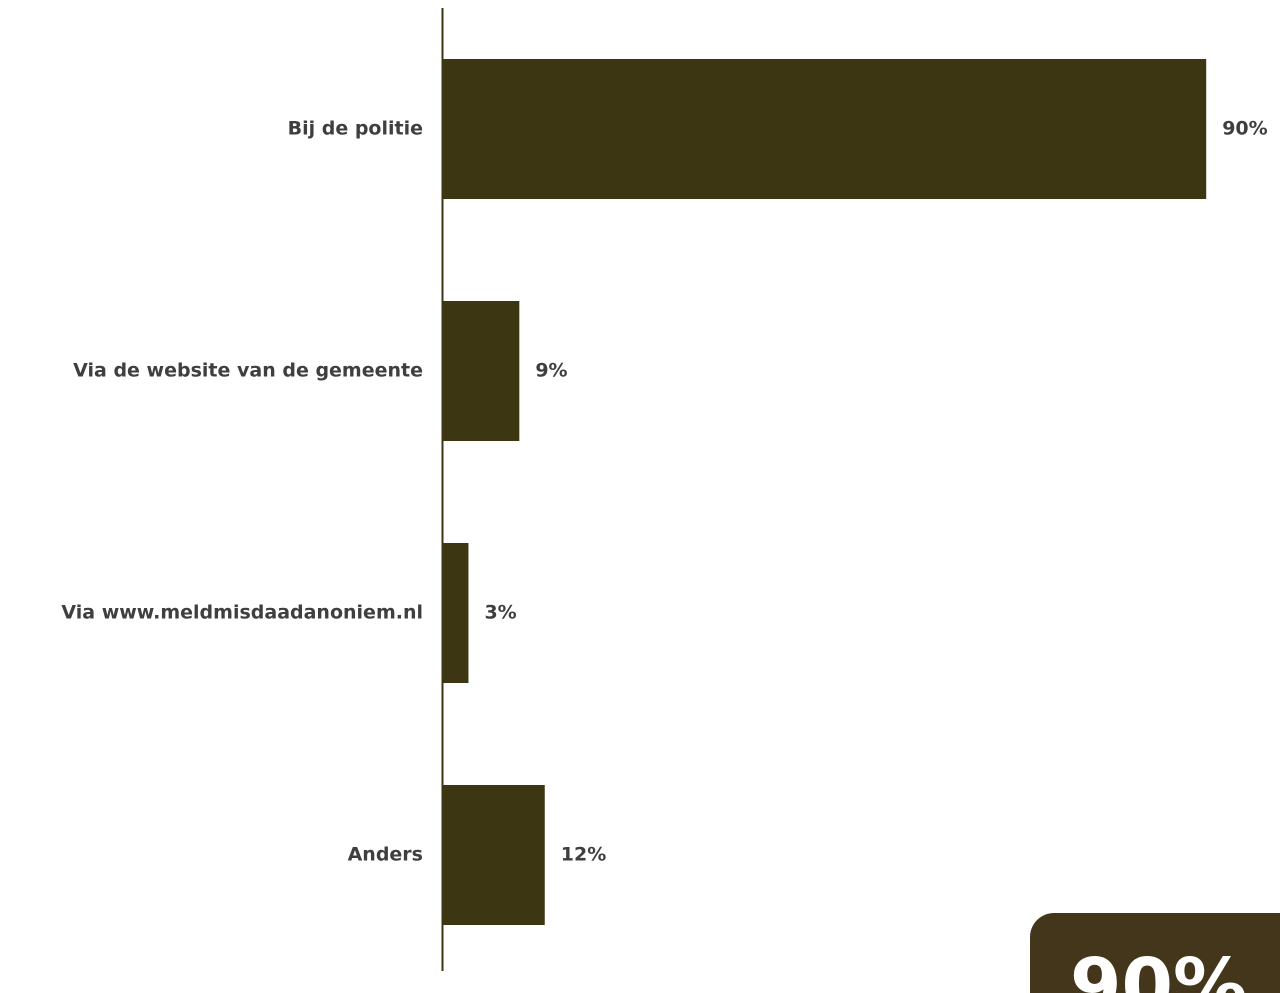  I want to click on category-label-1: Bij de politie, so click(355, 129).